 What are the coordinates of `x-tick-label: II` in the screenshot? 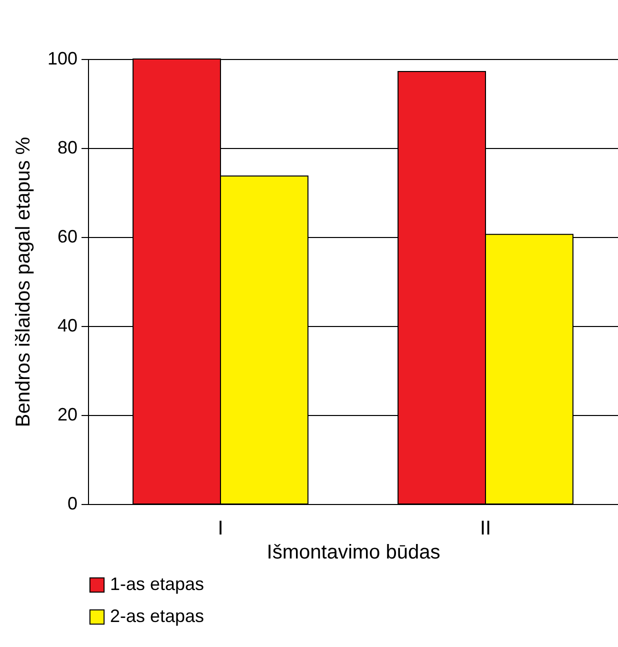 It's located at (486, 529).